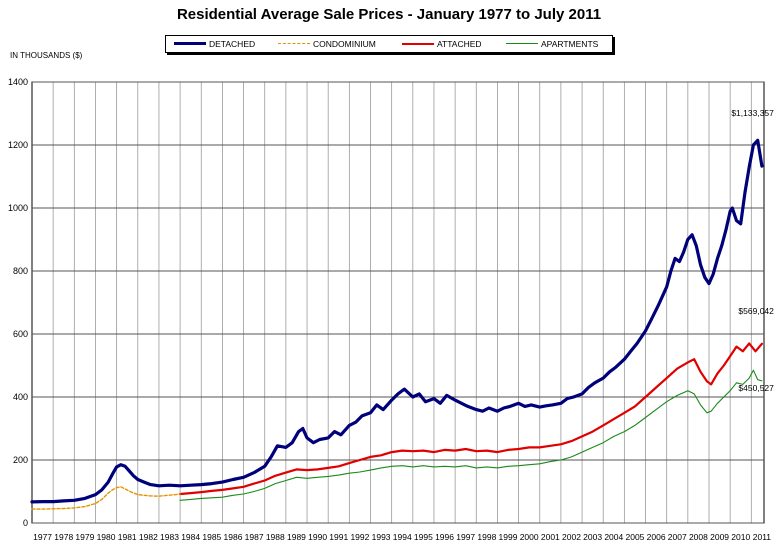 The height and width of the screenshot is (546, 778). What do you see at coordinates (634, 537) in the screenshot?
I see `x-tick-label: 2005` at bounding box center [634, 537].